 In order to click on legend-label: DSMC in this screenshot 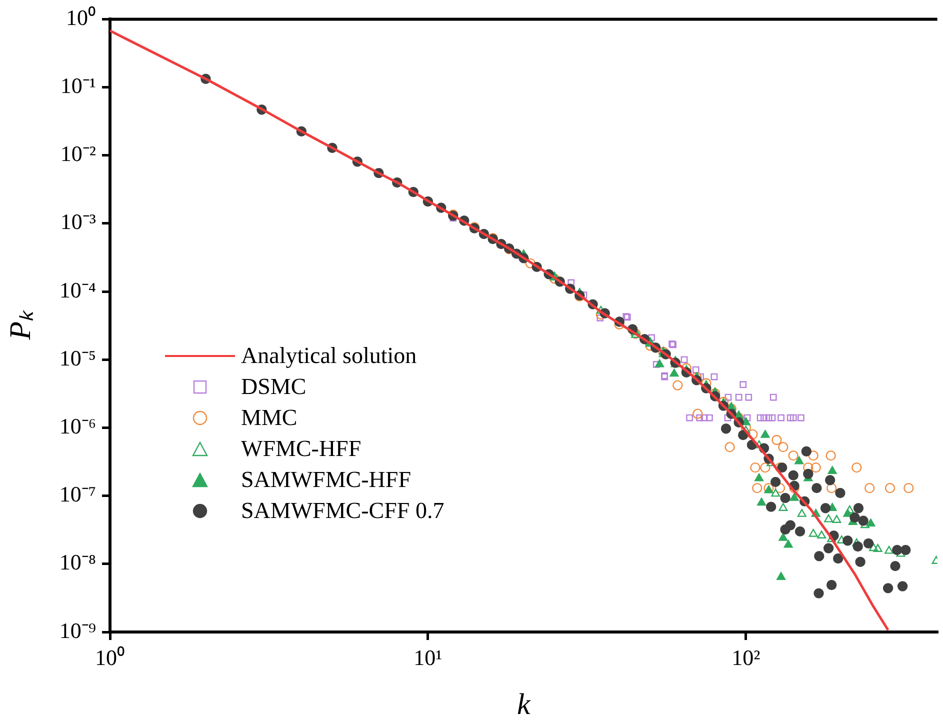, I will do `click(273, 387)`.